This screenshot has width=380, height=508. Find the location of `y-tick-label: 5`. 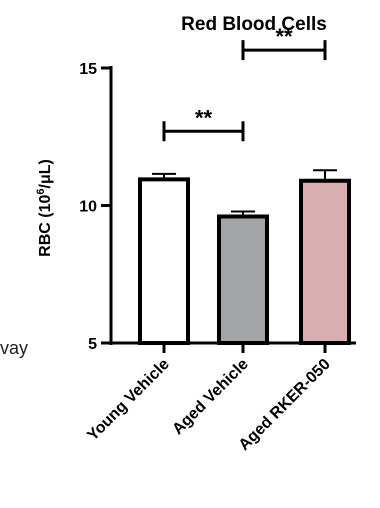

y-tick-label: 5 is located at coordinates (92, 344).